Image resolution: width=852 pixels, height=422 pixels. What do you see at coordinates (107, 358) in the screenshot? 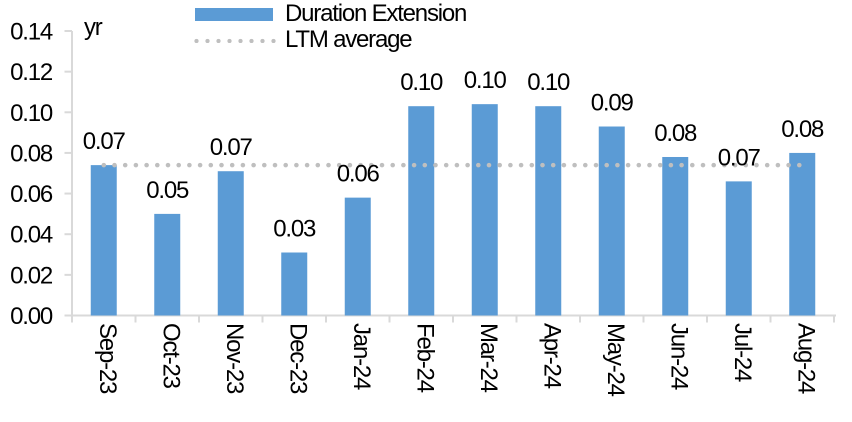
I see `x-axis-tick-label: Sep-23` at bounding box center [107, 358].